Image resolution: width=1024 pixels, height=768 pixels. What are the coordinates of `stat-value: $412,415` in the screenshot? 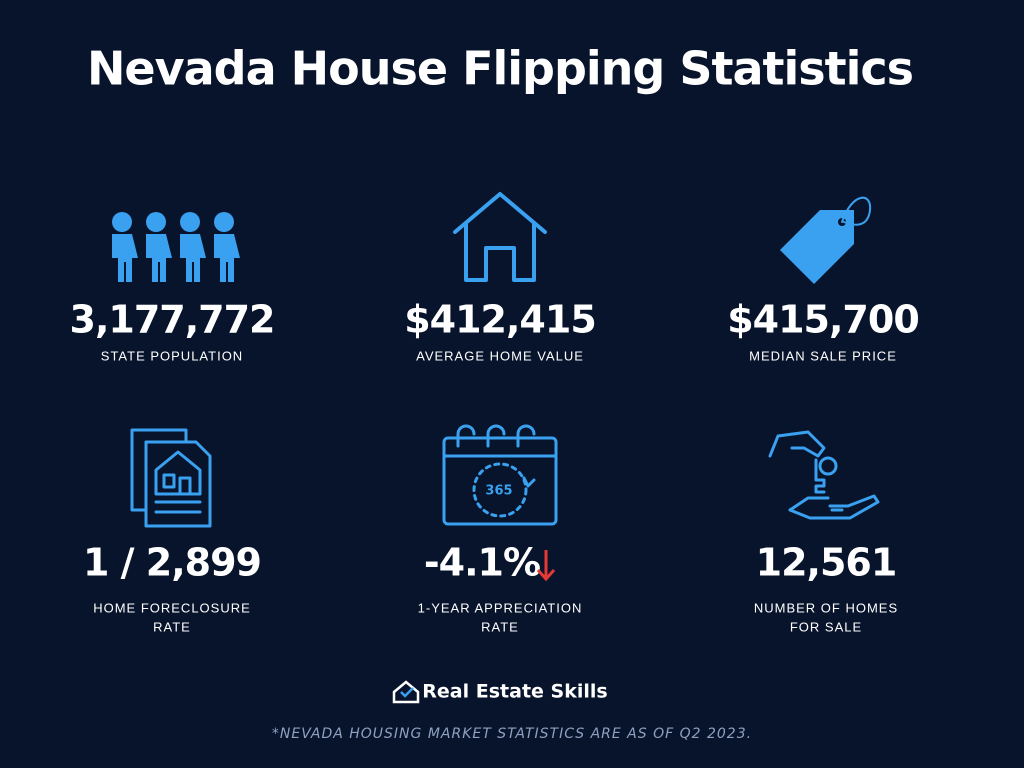 It's located at (500, 320).